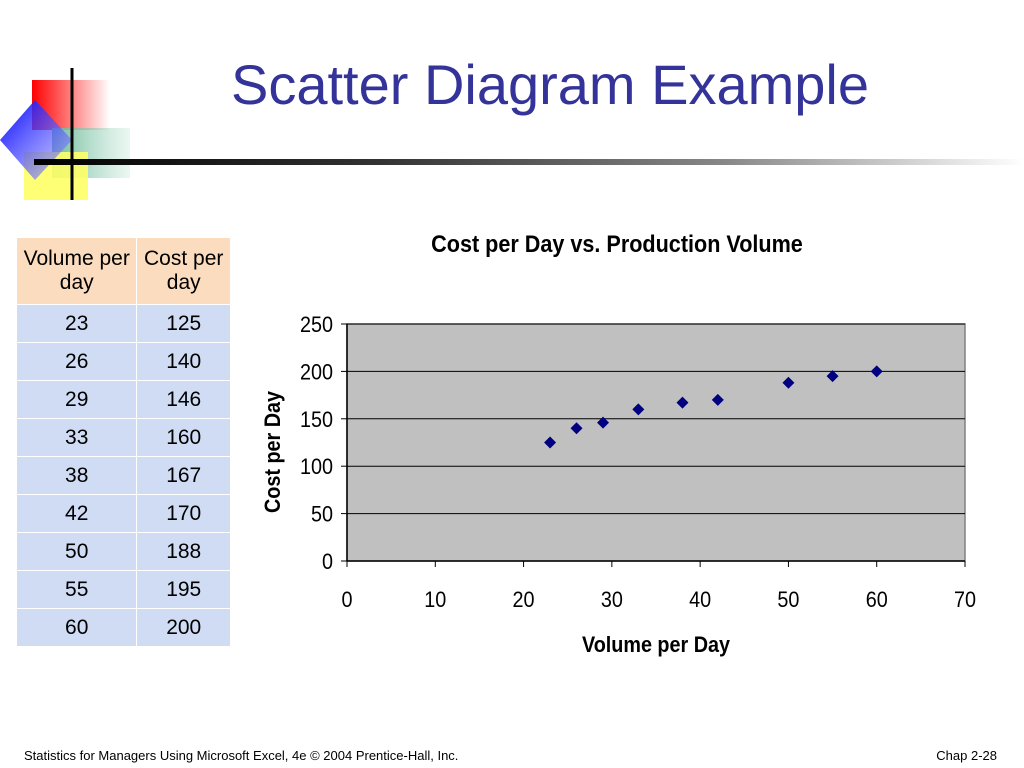 This screenshot has width=1024, height=768. Describe the element at coordinates (183, 437) in the screenshot. I see `cost-cell: 160` at that location.